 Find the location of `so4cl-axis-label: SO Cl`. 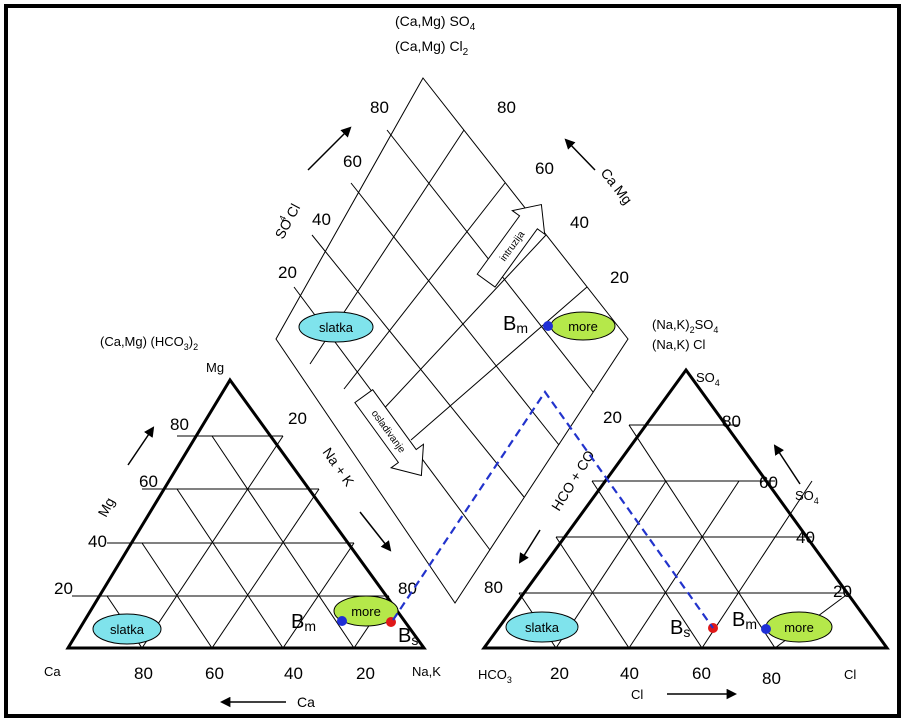

so4cl-axis-label: SO Cl is located at coordinates (288, 221).